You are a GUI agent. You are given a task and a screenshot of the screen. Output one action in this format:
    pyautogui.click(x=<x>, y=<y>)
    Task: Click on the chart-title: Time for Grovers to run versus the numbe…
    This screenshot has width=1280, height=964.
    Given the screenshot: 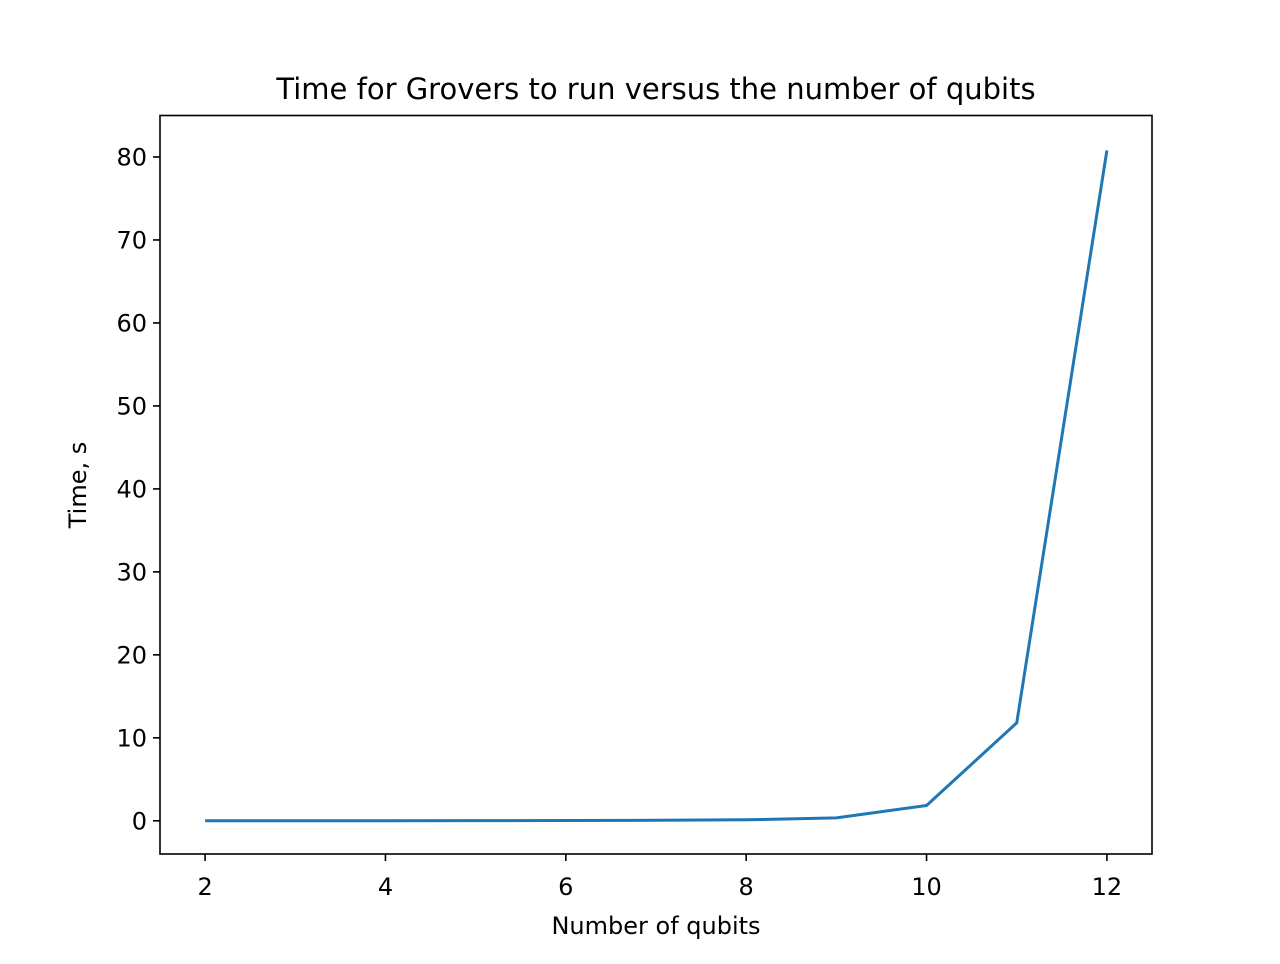 What is the action you would take?
    pyautogui.click(x=655, y=89)
    